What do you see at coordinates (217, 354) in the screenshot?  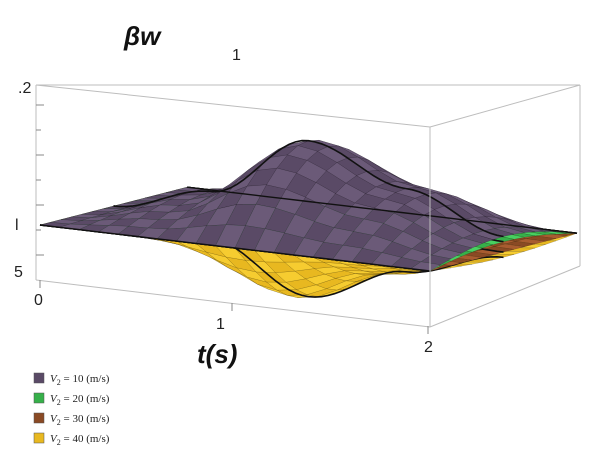 I see `x-axis-title: t(s)` at bounding box center [217, 354].